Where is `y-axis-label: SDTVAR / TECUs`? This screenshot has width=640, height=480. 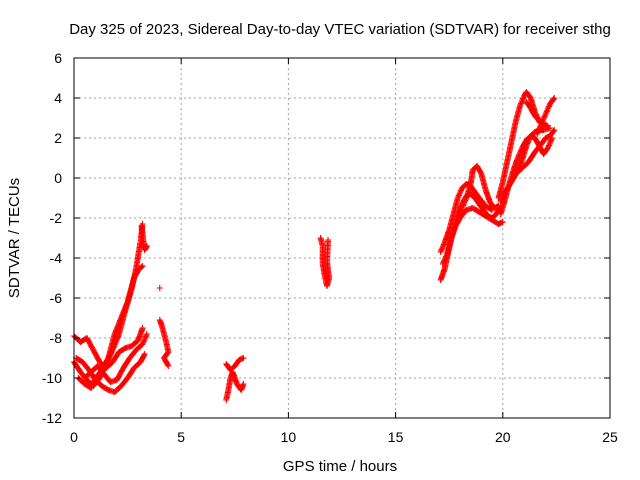 y-axis-label: SDTVAR / TECUs is located at coordinates (14, 238).